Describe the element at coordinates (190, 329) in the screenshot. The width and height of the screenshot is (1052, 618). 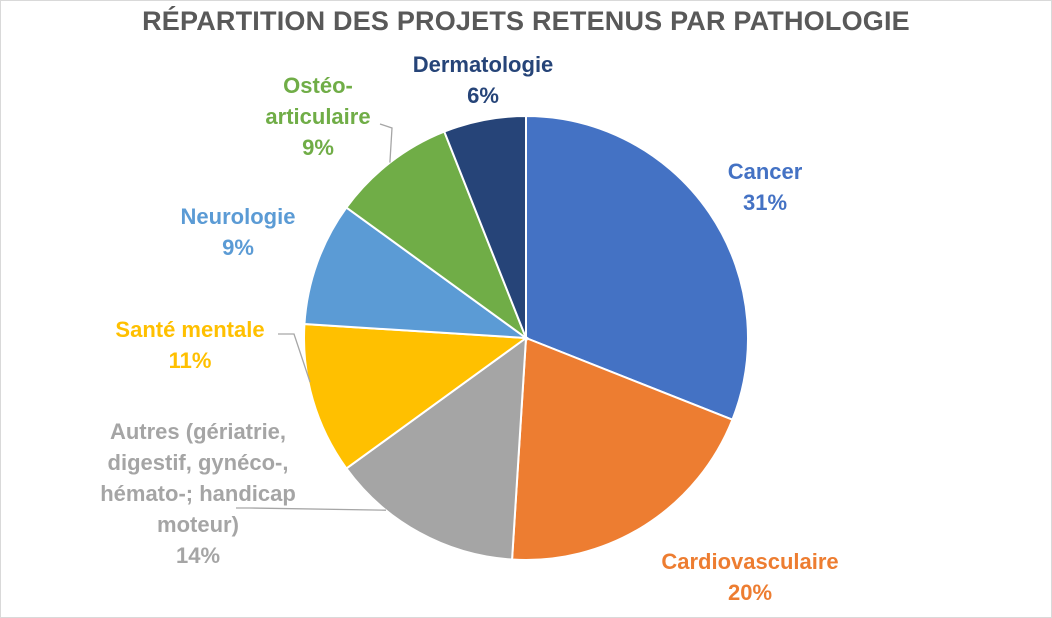
I see `label-sante-mentale-name: Santé mentale` at that location.